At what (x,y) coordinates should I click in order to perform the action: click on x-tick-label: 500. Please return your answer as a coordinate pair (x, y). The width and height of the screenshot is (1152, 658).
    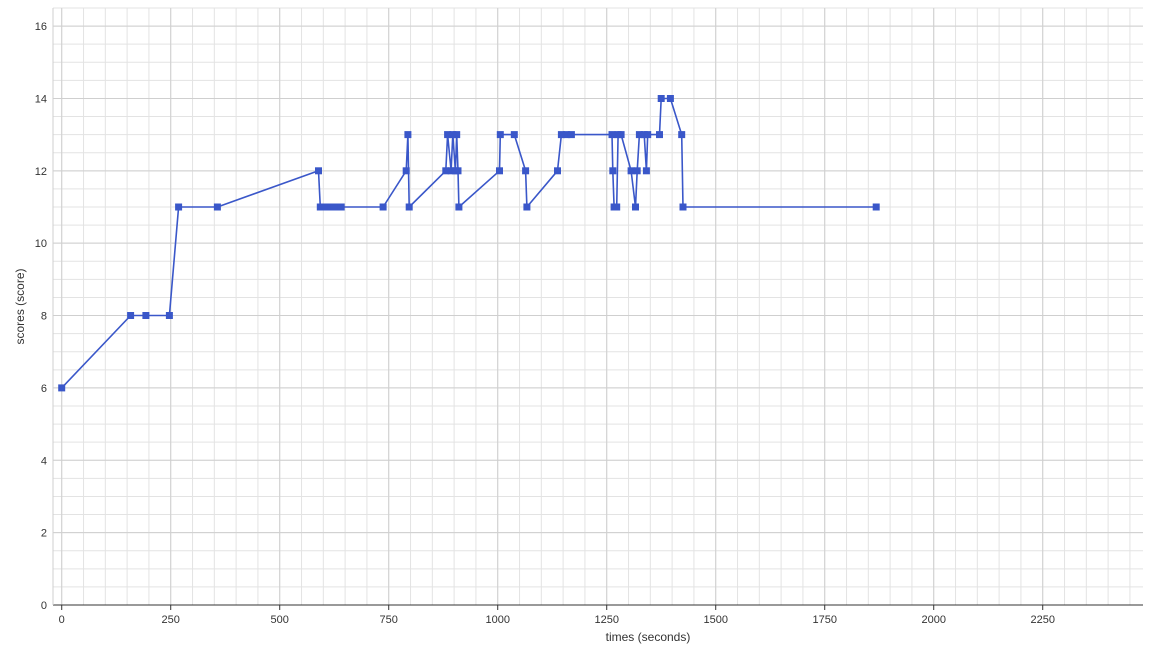
    Looking at the image, I should click on (280, 620).